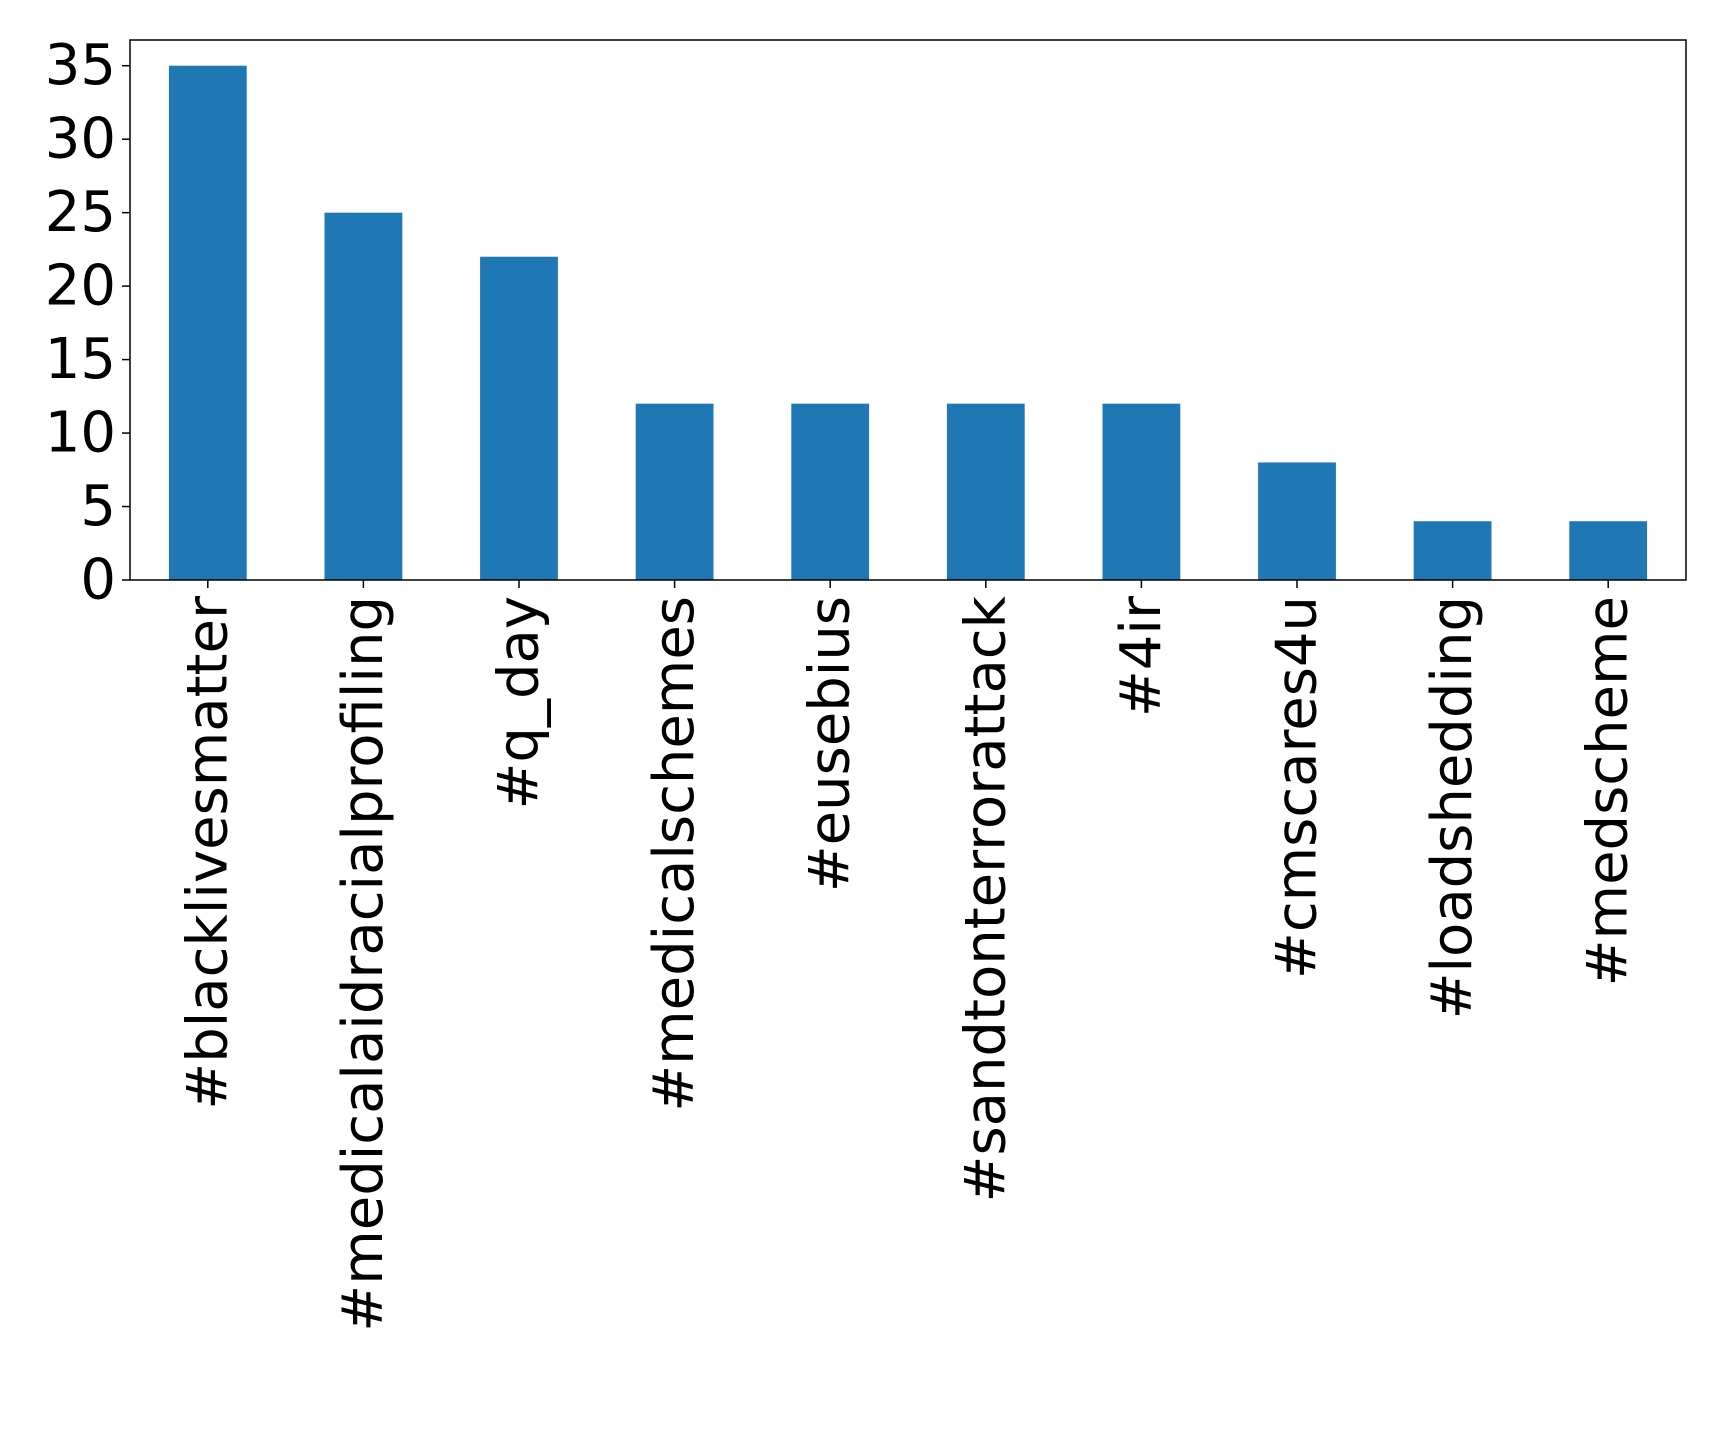 This screenshot has height=1449, width=1719. What do you see at coordinates (1452, 807) in the screenshot?
I see `x-tick-label: #loadshedding` at bounding box center [1452, 807].